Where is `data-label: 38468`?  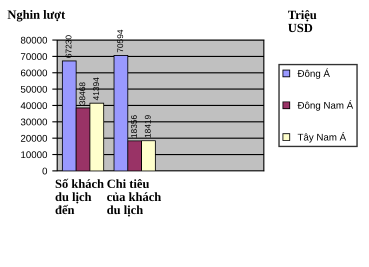 data-label: 38468 is located at coordinates (82, 93).